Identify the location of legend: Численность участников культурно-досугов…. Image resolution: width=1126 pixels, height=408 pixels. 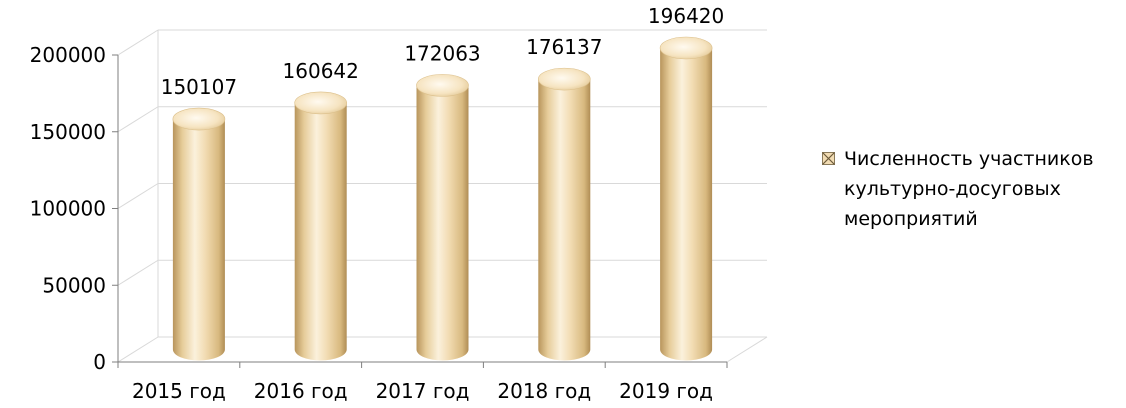
(972, 189).